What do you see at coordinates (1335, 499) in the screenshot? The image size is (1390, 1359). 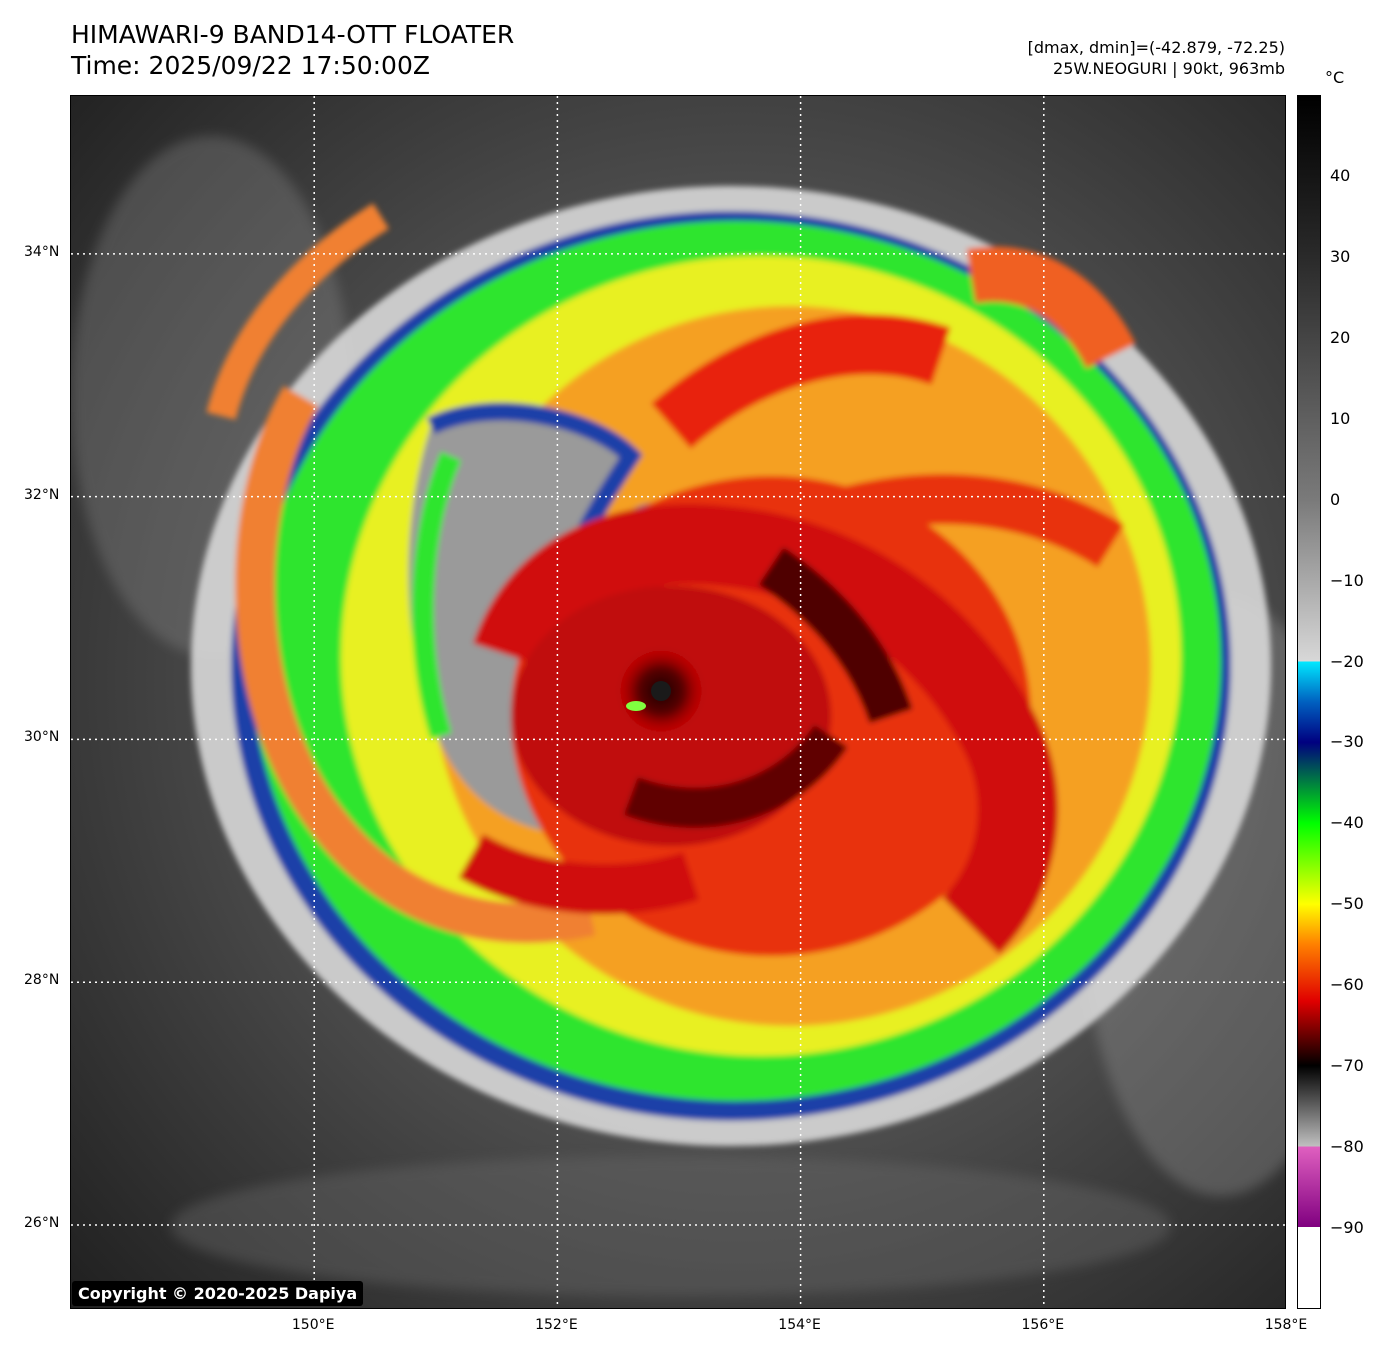 I see `colorbar-tick-label: 0` at bounding box center [1335, 499].